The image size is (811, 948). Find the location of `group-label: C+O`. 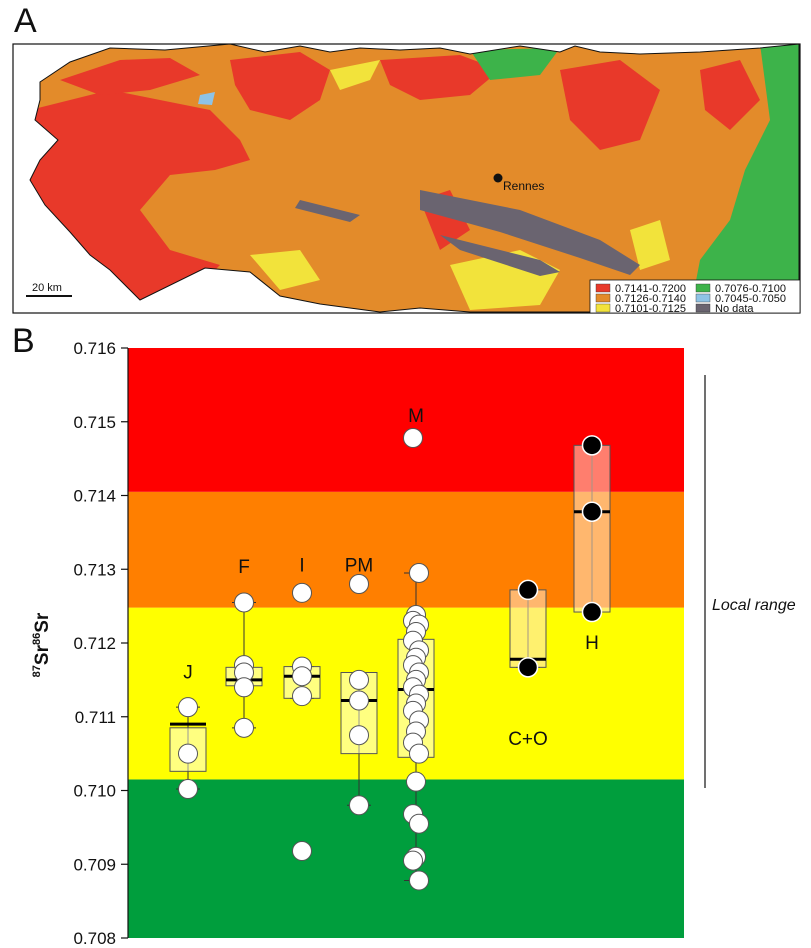

group-label: C+O is located at coordinates (528, 739).